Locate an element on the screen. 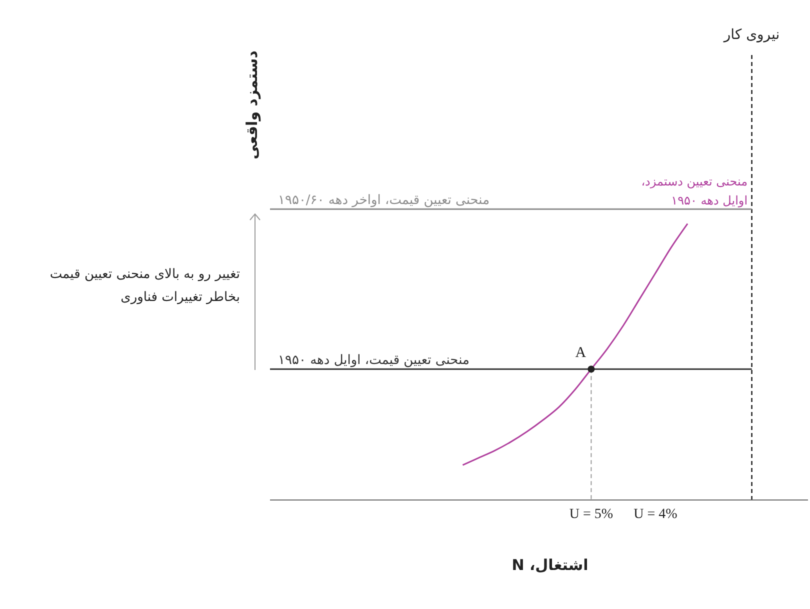 This screenshot has height=609, width=810. series-label: منحنی تعیین قیمت، اوایل دهه ۱۹۵۰ is located at coordinates (374, 360).